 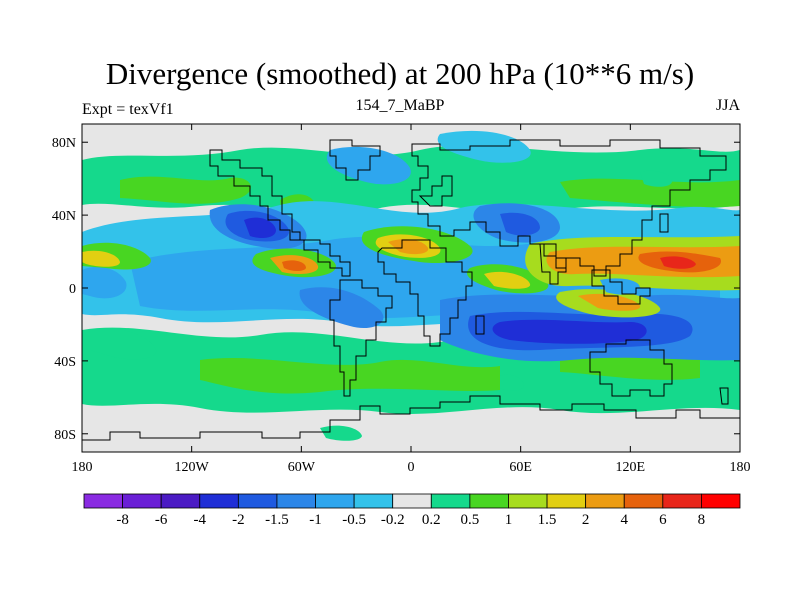 What do you see at coordinates (302, 467) in the screenshot?
I see `x-tick-label: 60W` at bounding box center [302, 467].